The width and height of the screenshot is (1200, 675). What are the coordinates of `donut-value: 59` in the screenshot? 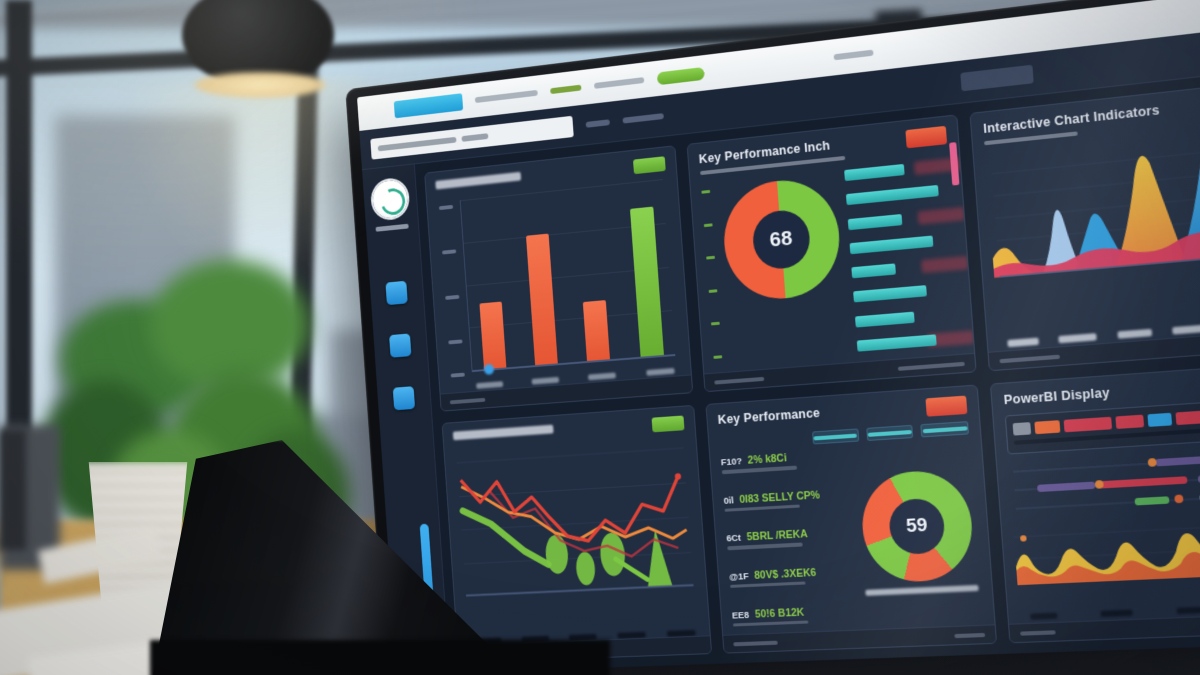 It's located at (917, 526).